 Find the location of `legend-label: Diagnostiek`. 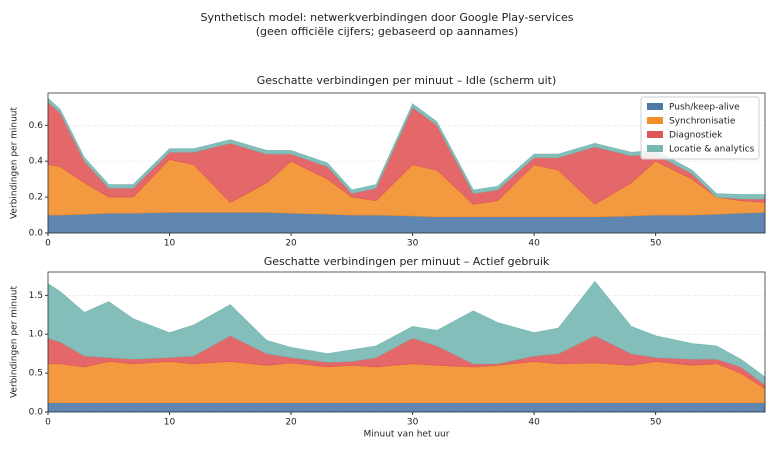

legend-label: Diagnostiek is located at coordinates (696, 136).